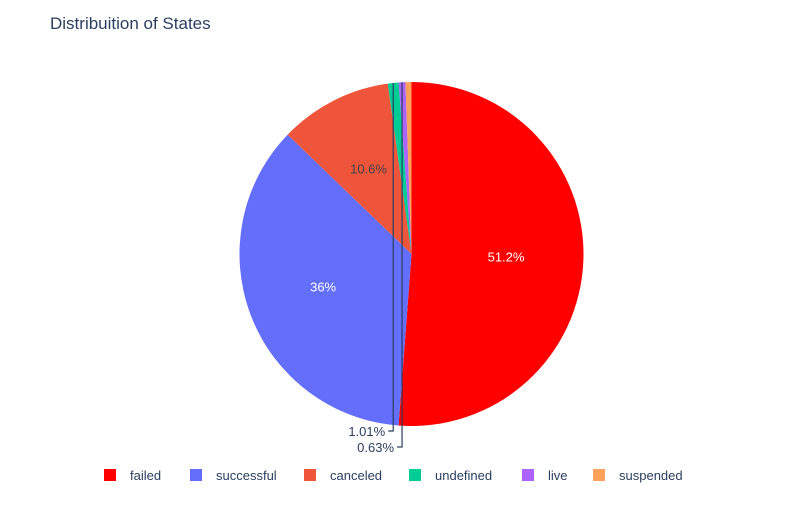 The height and width of the screenshot is (514, 796). Describe the element at coordinates (366, 431) in the screenshot. I see `slice-label-undefined: 1.01%` at that location.